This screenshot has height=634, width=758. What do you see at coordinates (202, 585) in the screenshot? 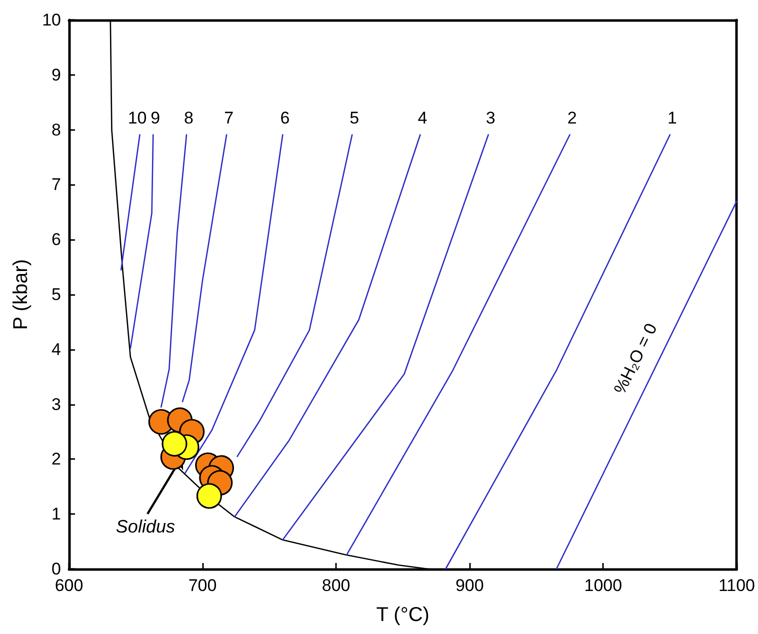
I see `x-tick-label: 700` at bounding box center [202, 585].